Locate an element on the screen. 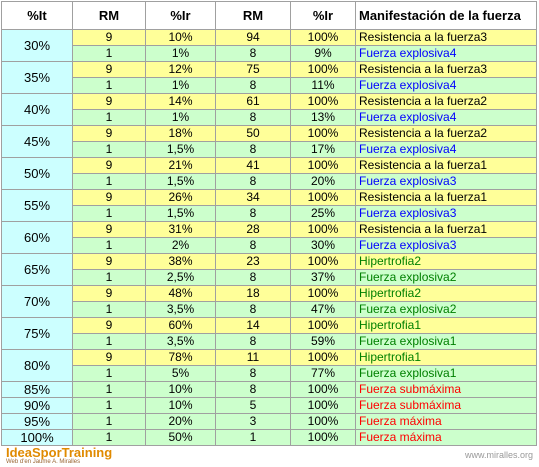 The width and height of the screenshot is (539, 467). value-cell: 78% is located at coordinates (180, 357).